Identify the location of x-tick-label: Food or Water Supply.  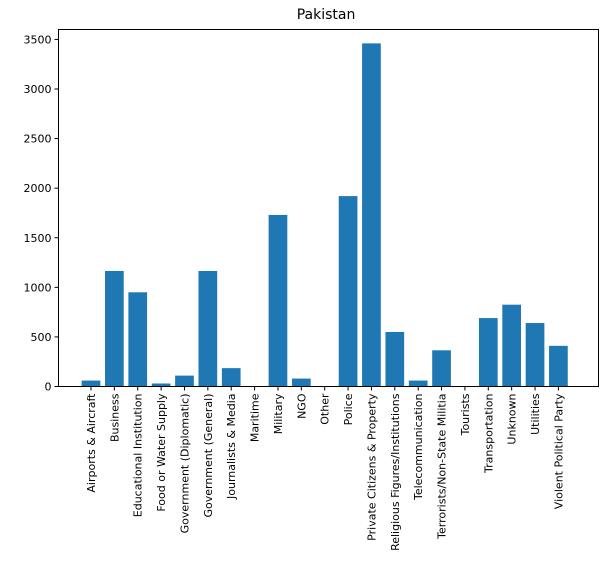
(161, 452).